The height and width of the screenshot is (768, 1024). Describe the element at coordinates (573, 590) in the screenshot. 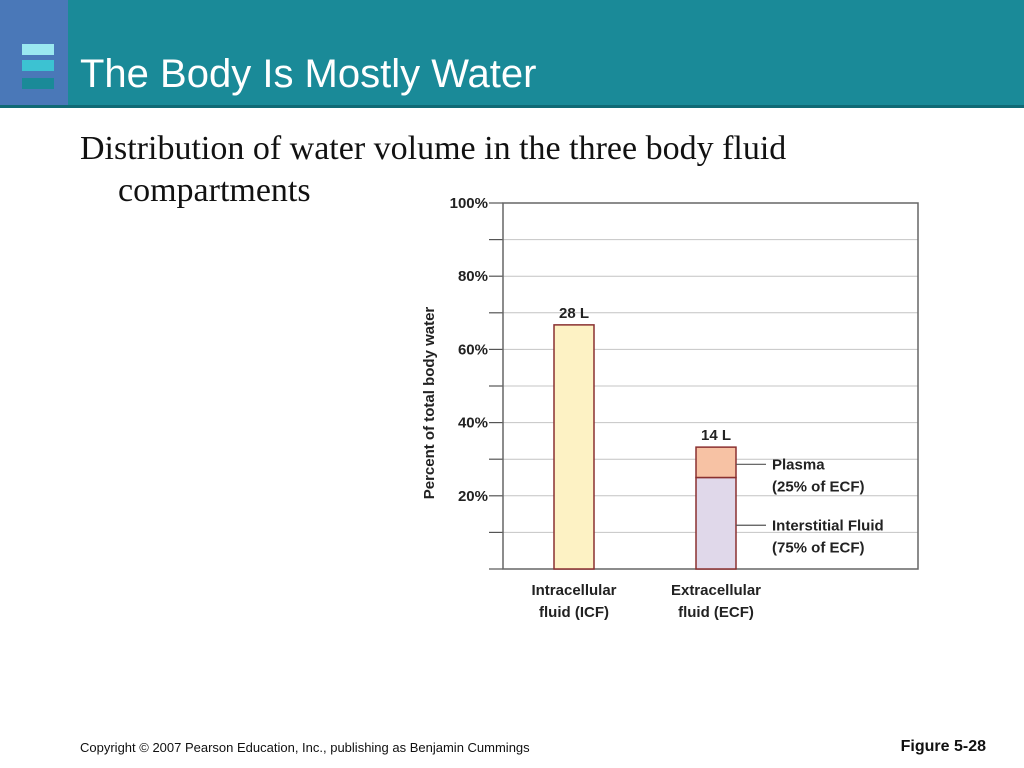

I see `x-category-label: Intracellular` at that location.